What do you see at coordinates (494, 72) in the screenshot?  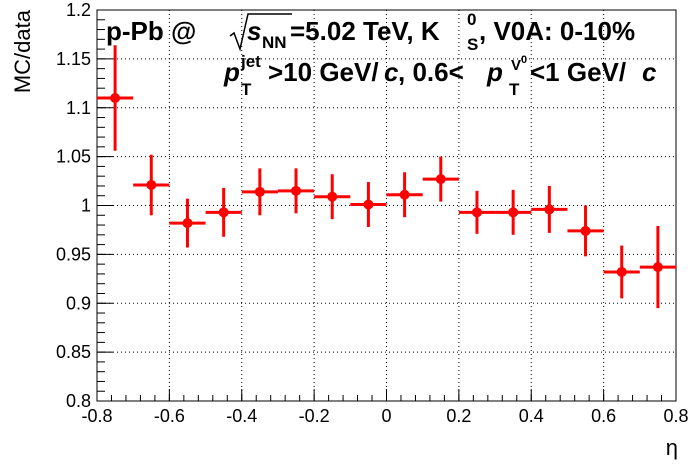 I see `title-p2: p` at bounding box center [494, 72].